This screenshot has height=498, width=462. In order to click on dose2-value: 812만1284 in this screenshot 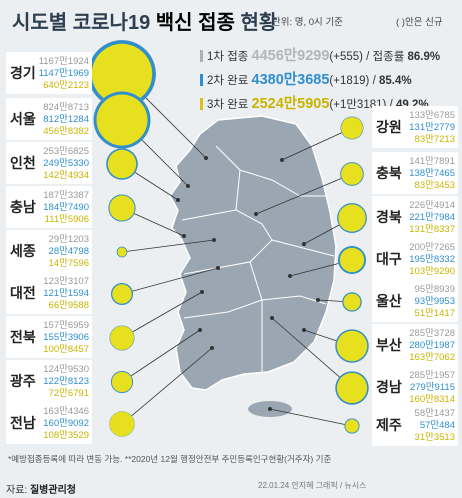, I will do `click(66, 119)`.